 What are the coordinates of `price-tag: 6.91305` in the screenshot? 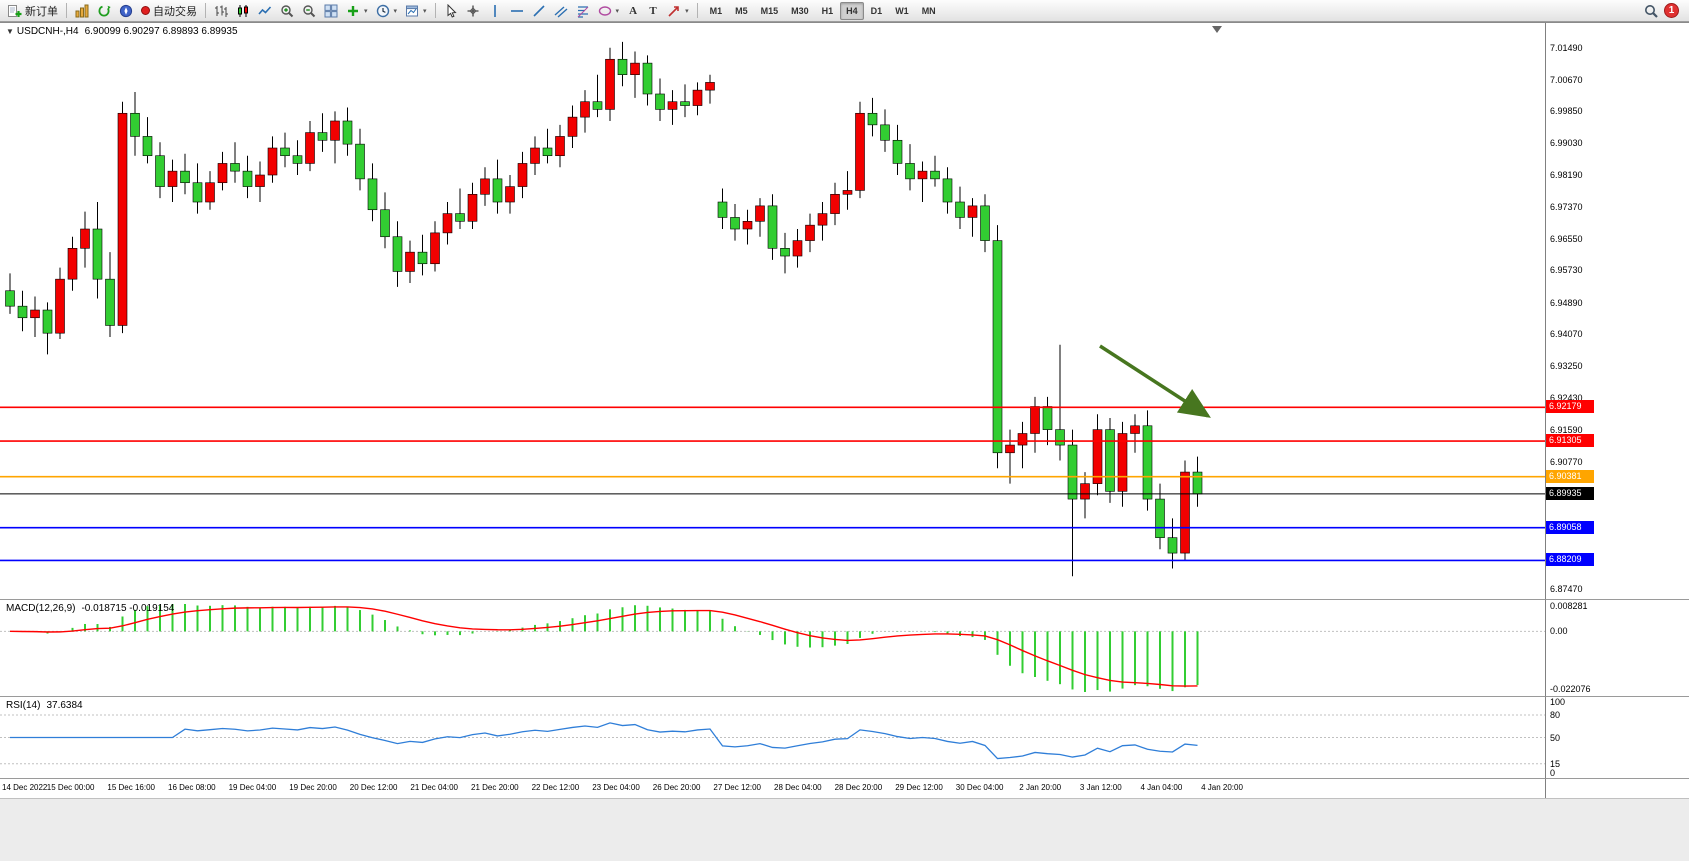 It's located at (1570, 440).